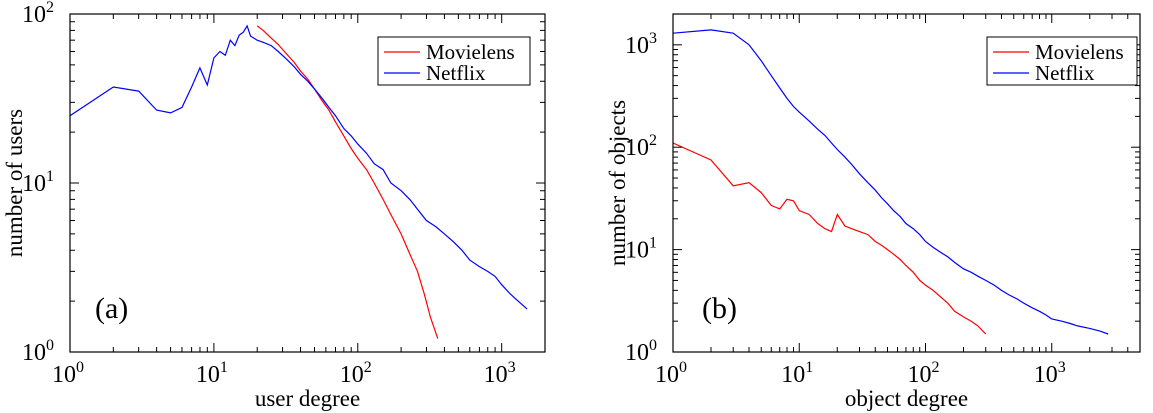  Describe the element at coordinates (111, 308) in the screenshot. I see `panel-label: (a)` at that location.